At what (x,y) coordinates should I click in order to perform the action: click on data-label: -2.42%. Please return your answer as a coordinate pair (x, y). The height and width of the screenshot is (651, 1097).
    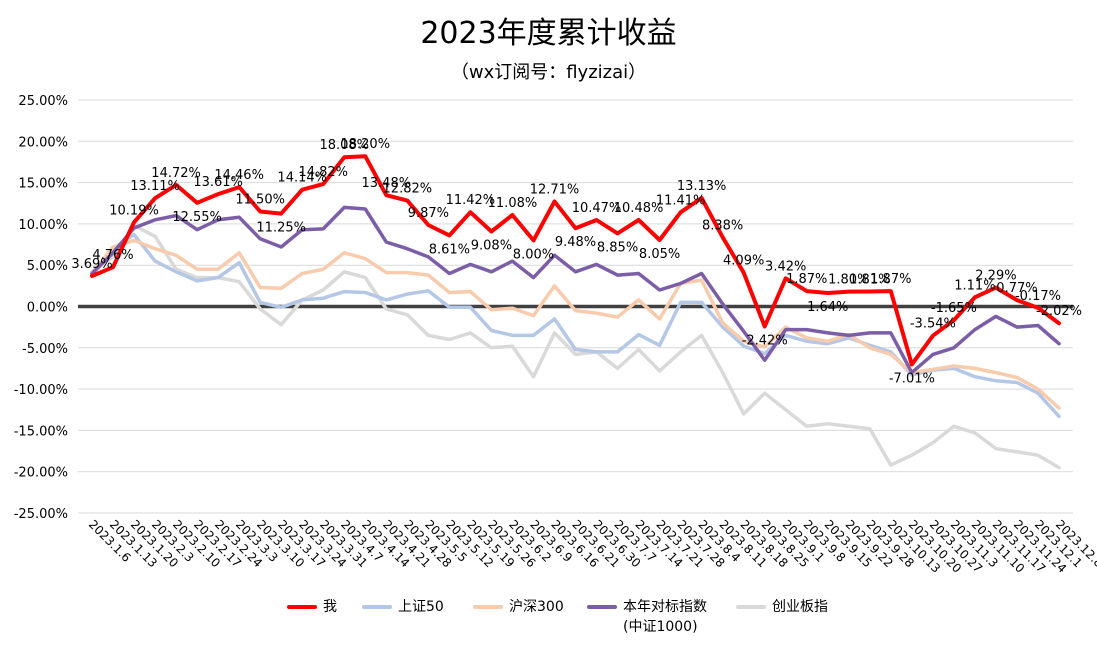
    Looking at the image, I should click on (765, 340).